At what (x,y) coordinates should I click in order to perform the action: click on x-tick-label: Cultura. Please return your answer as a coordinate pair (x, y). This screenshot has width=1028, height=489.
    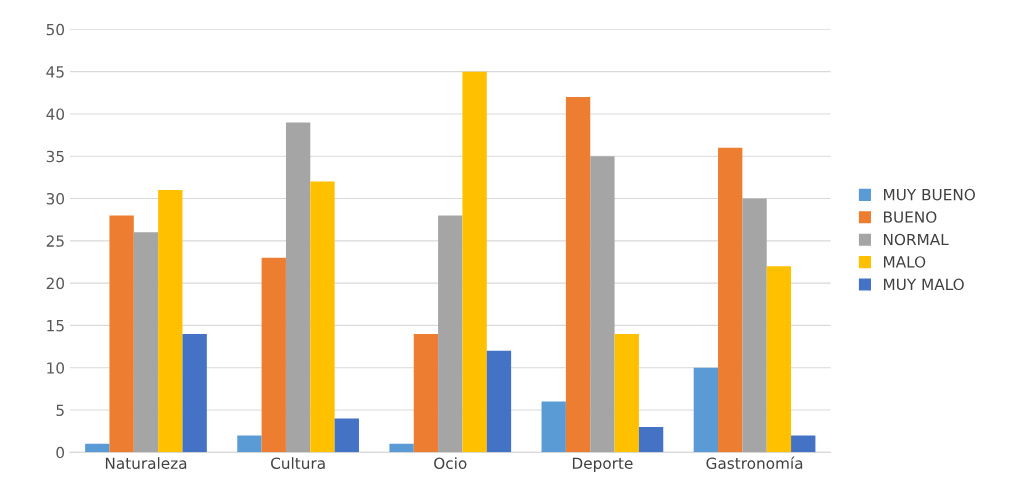
    Looking at the image, I should click on (298, 463).